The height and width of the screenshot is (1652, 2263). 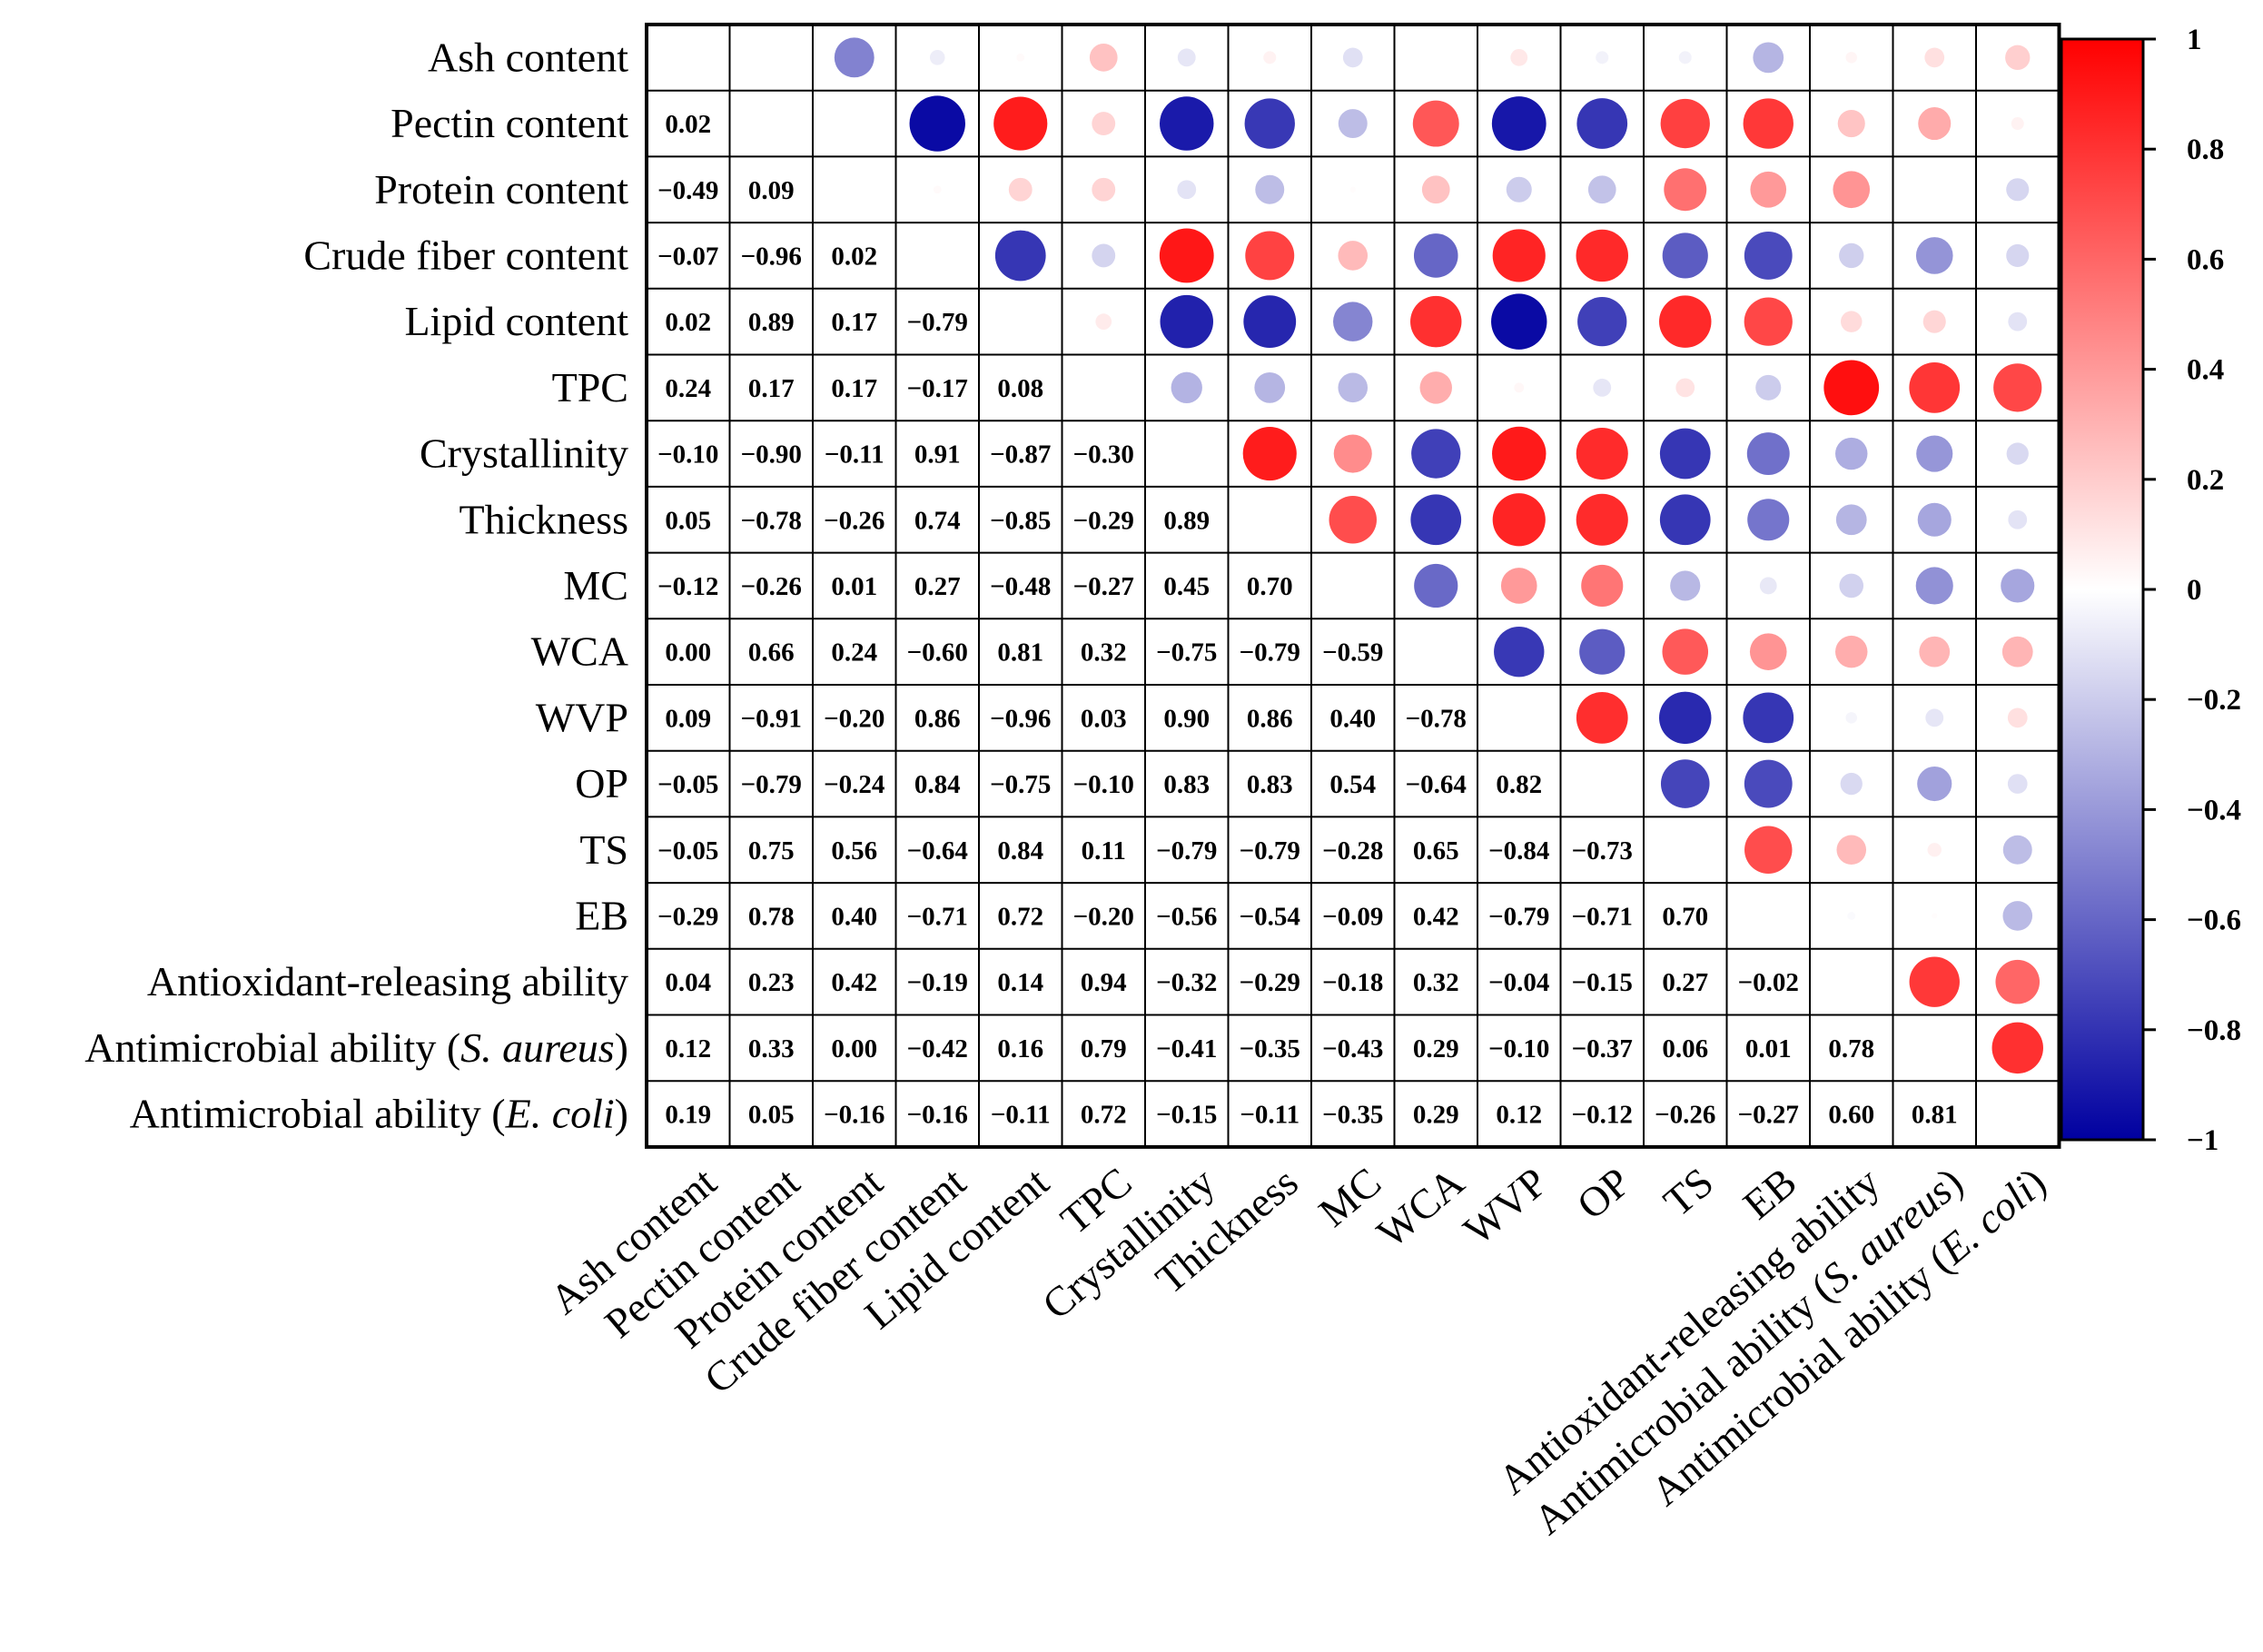 I want to click on corr-value-12-2: 0.56, so click(x=854, y=851).